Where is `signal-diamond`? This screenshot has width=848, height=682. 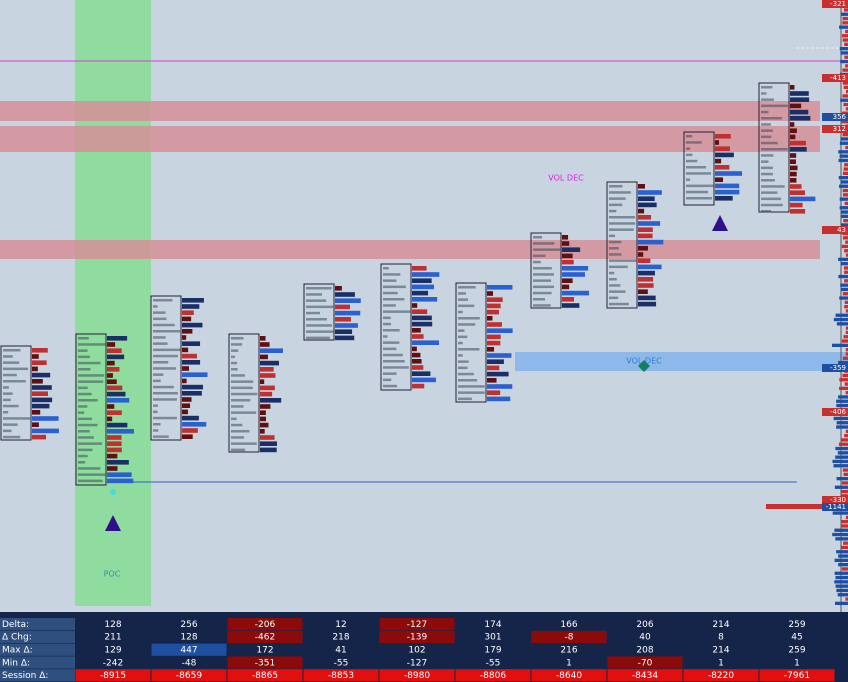 signal-diamond is located at coordinates (644, 366).